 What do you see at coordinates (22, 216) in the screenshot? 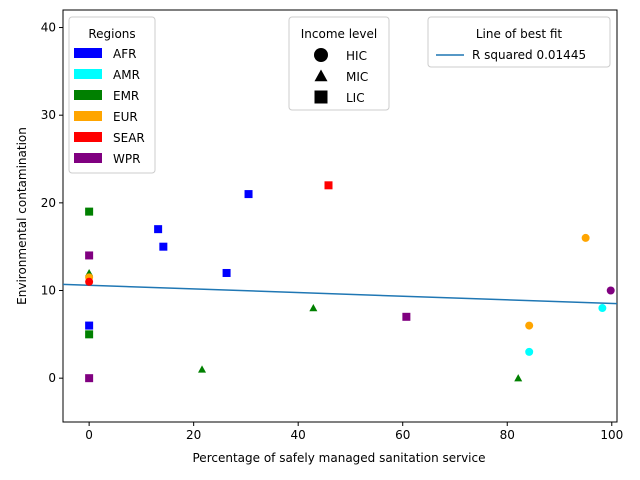
I see `y-axis-label: Environmental contamination` at bounding box center [22, 216].